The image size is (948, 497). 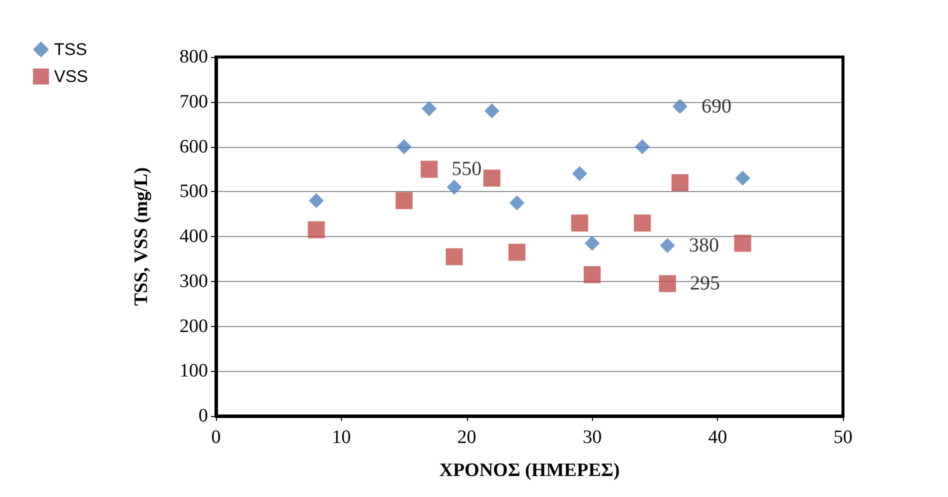 What do you see at coordinates (194, 326) in the screenshot?
I see `y-tick-label: 200` at bounding box center [194, 326].